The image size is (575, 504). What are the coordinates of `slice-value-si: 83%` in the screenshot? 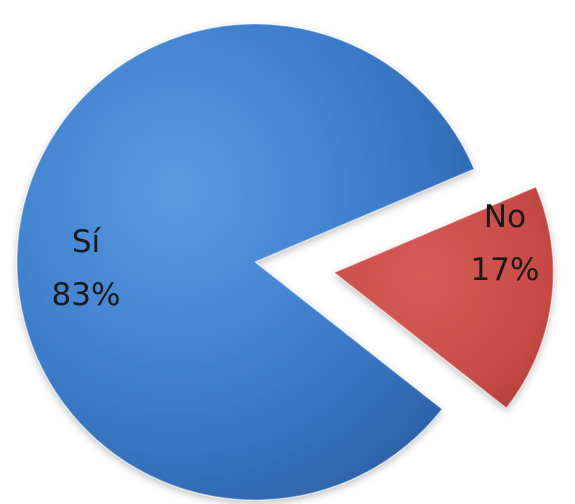 It's located at (86, 295).